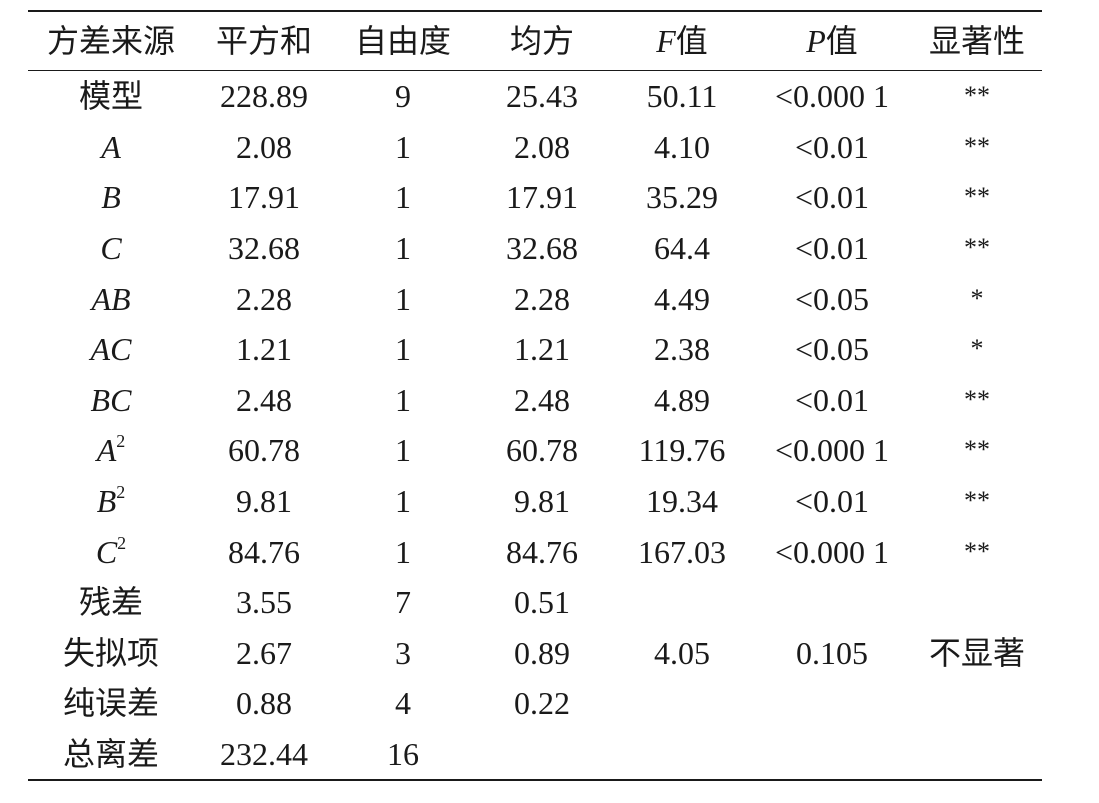 The width and height of the screenshot is (1099, 803). I want to click on cell-sum-of-squares: 0.88, so click(264, 703).